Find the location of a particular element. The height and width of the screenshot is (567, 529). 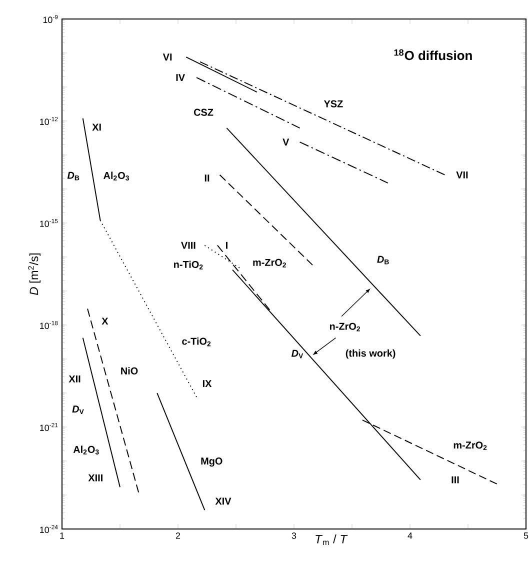

annotation: VI is located at coordinates (167, 57).